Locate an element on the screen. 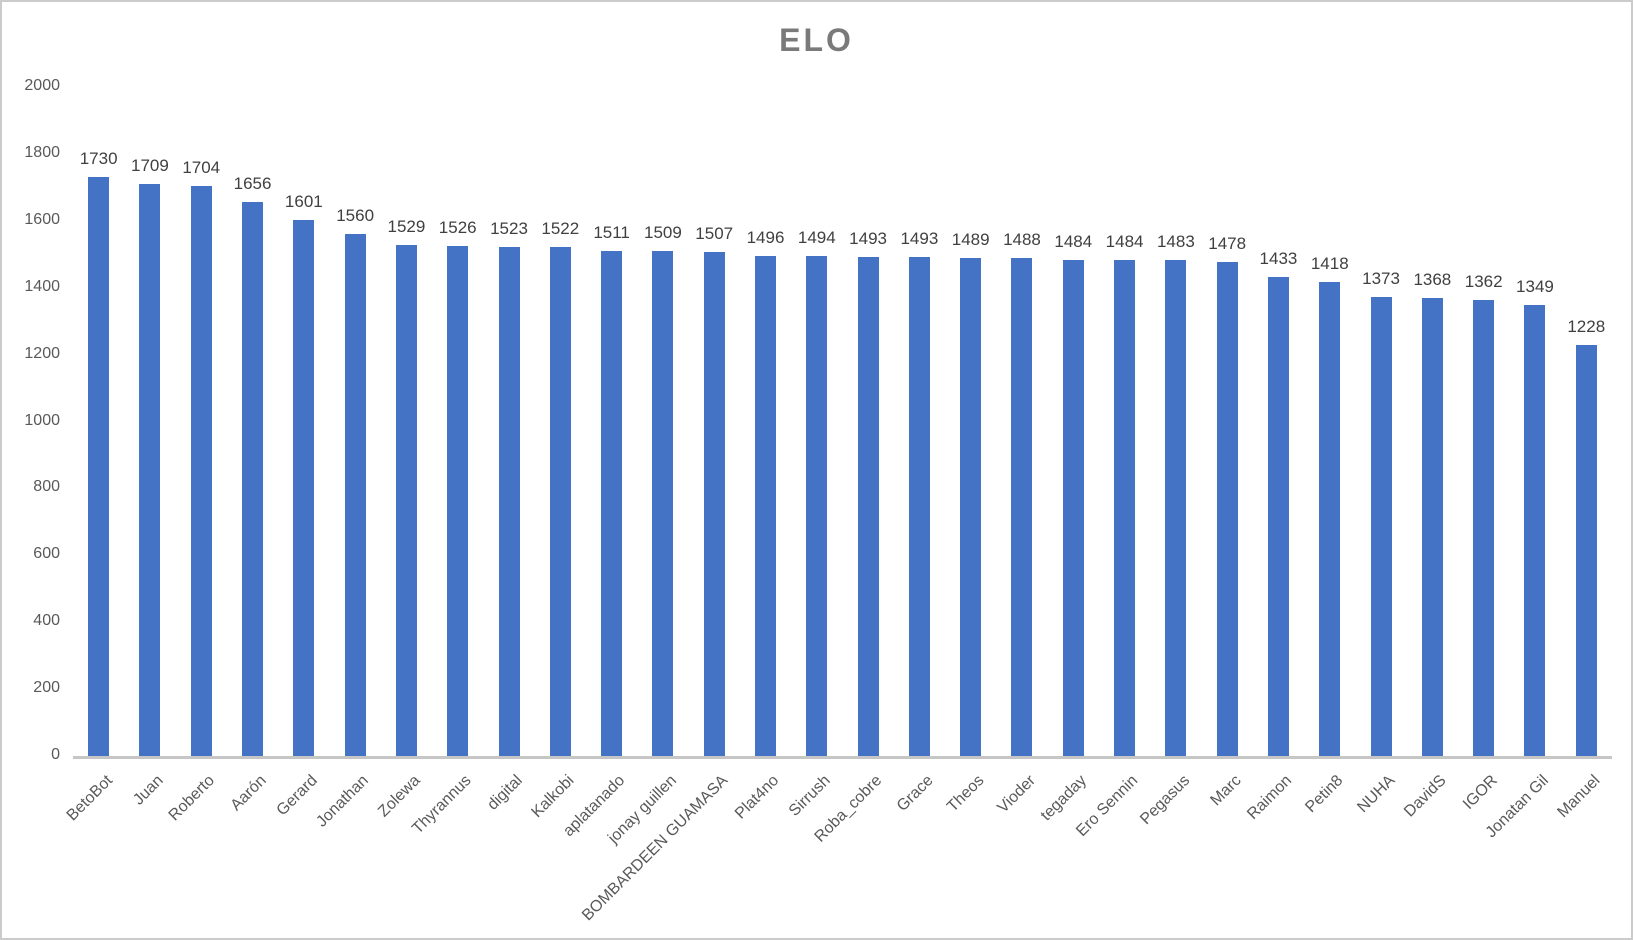 The height and width of the screenshot is (940, 1633). y-tick-label: 1000 is located at coordinates (42, 420).